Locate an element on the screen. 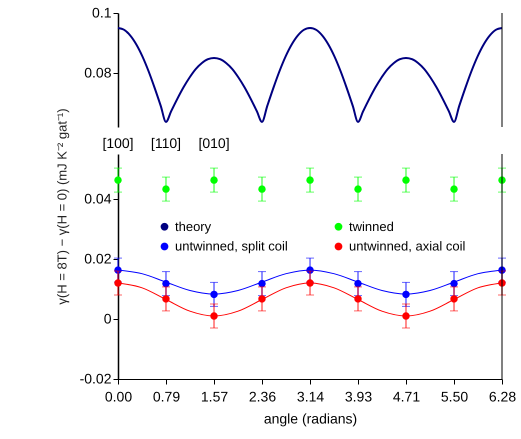 The height and width of the screenshot is (439, 521). y-tick-label: 0.1 is located at coordinates (102, 12).